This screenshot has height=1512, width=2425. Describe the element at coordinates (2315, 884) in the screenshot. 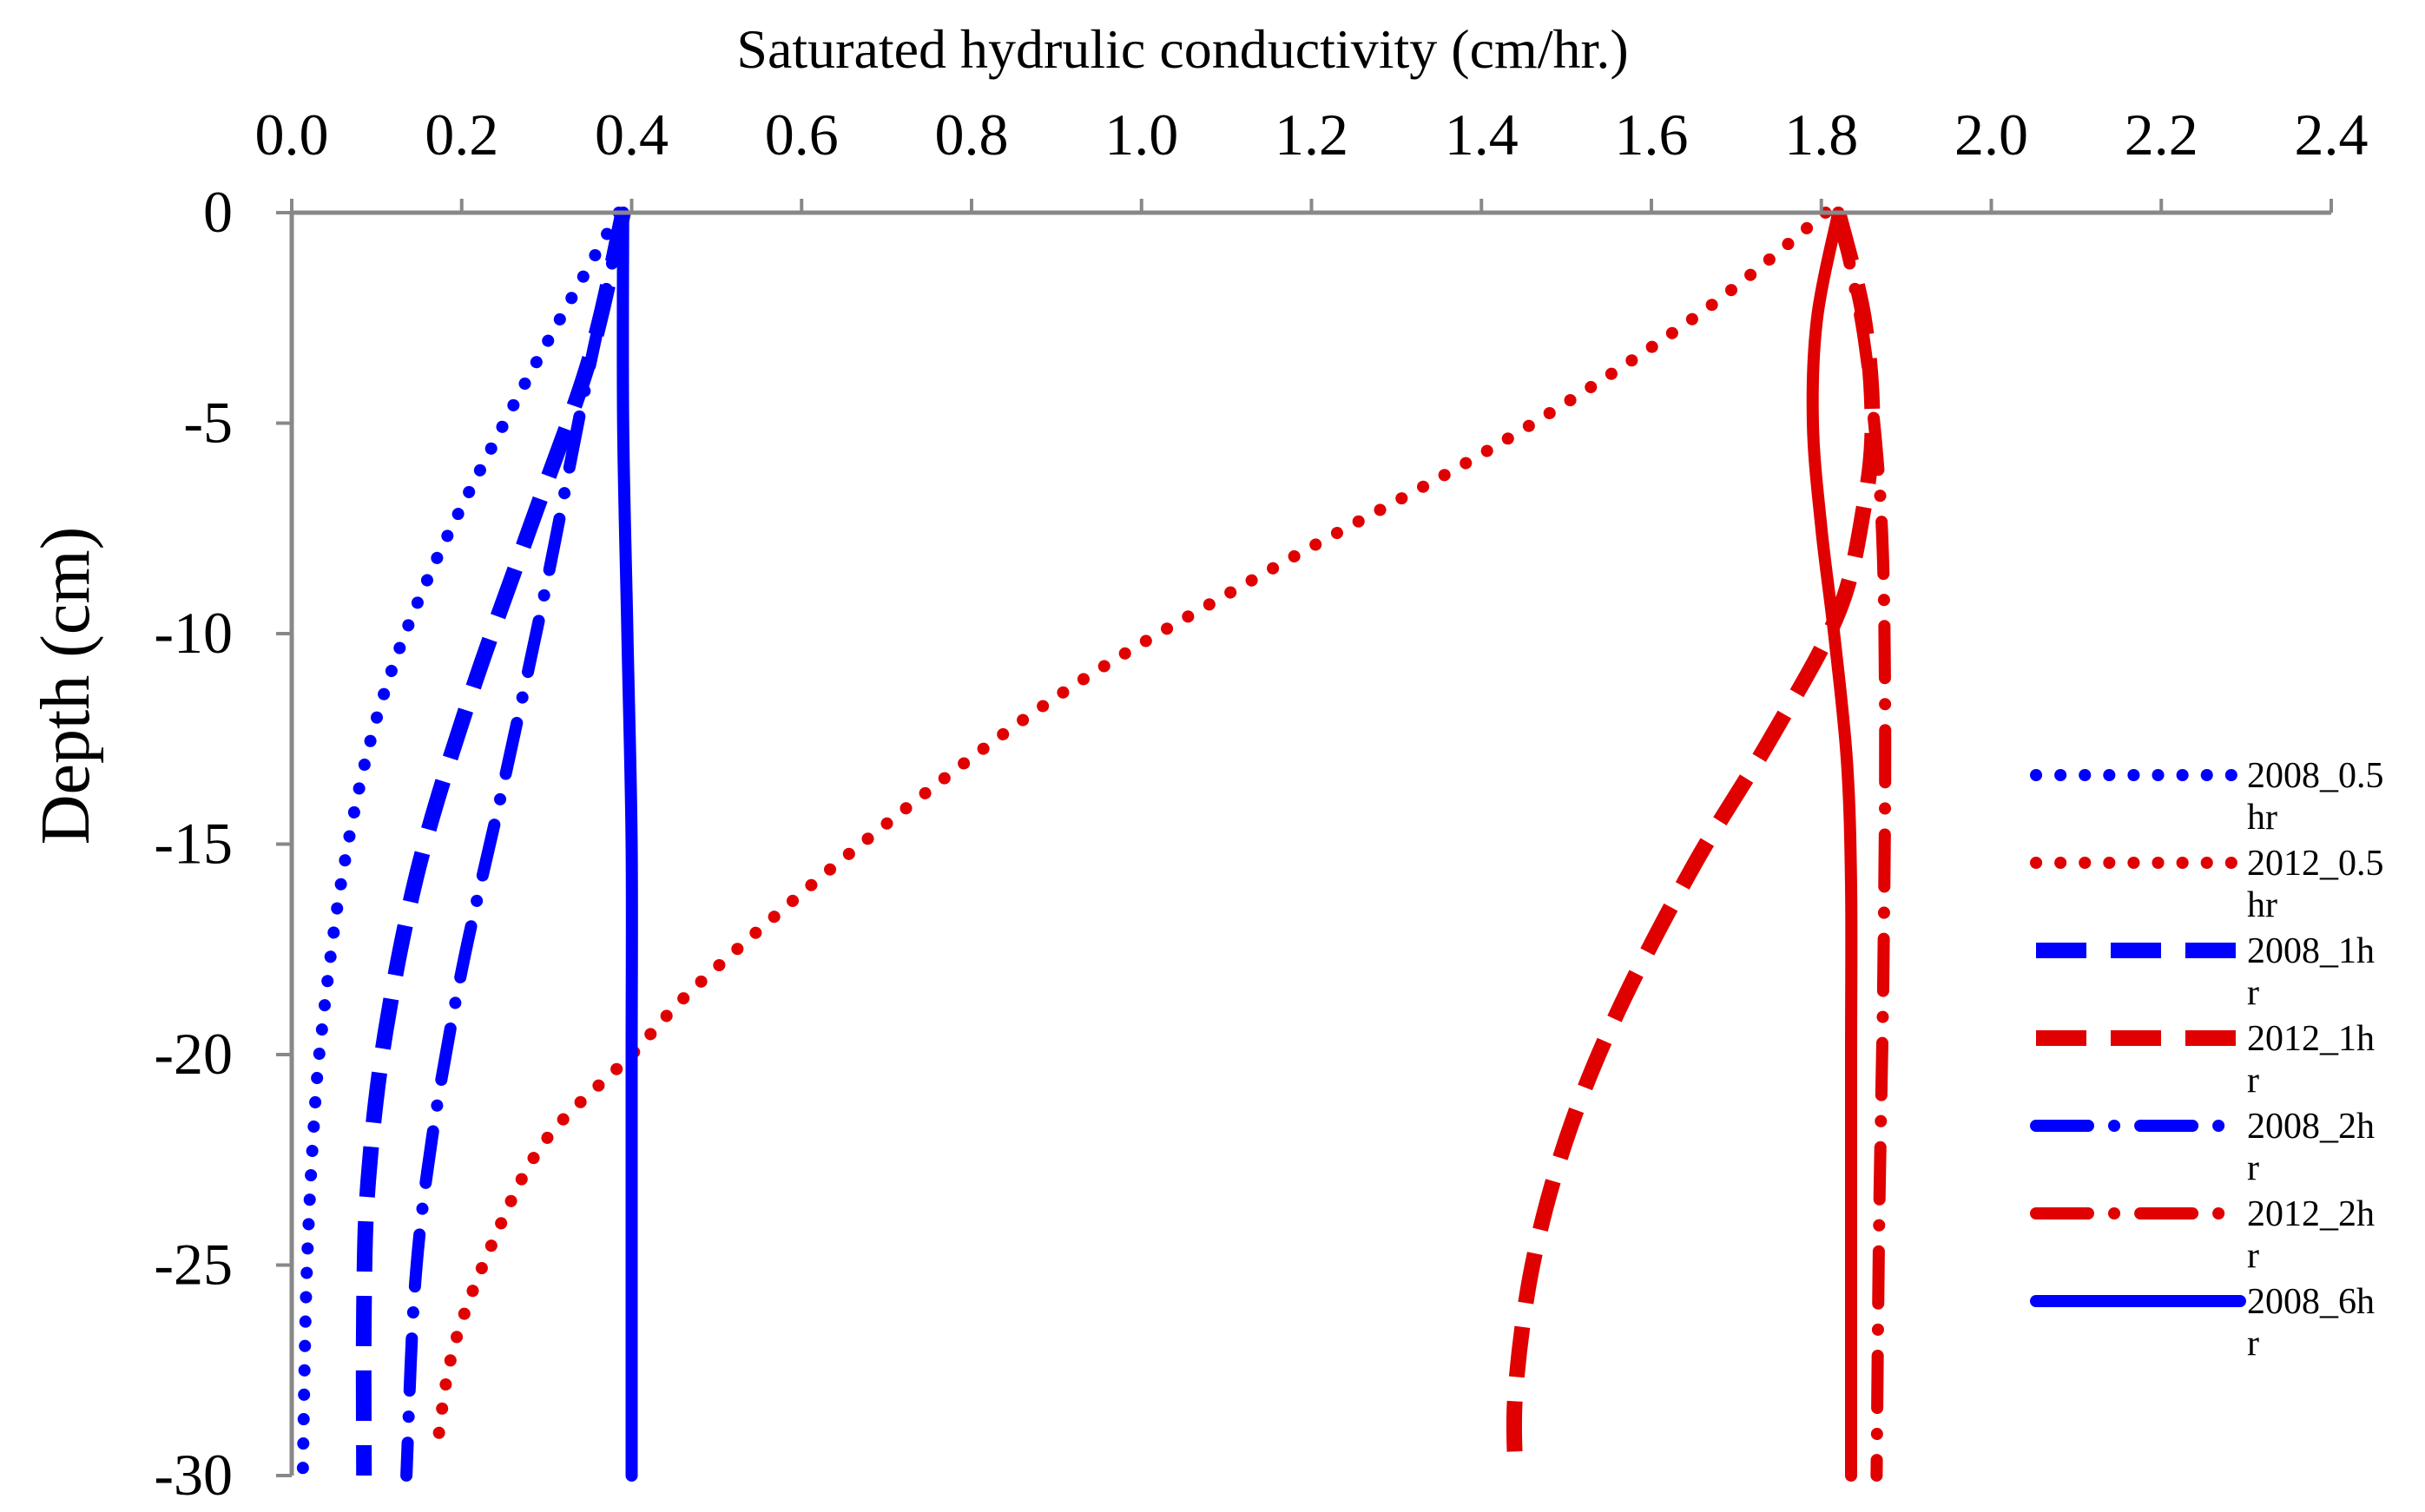

I see `legend-label: 2012_0.5 hr` at that location.